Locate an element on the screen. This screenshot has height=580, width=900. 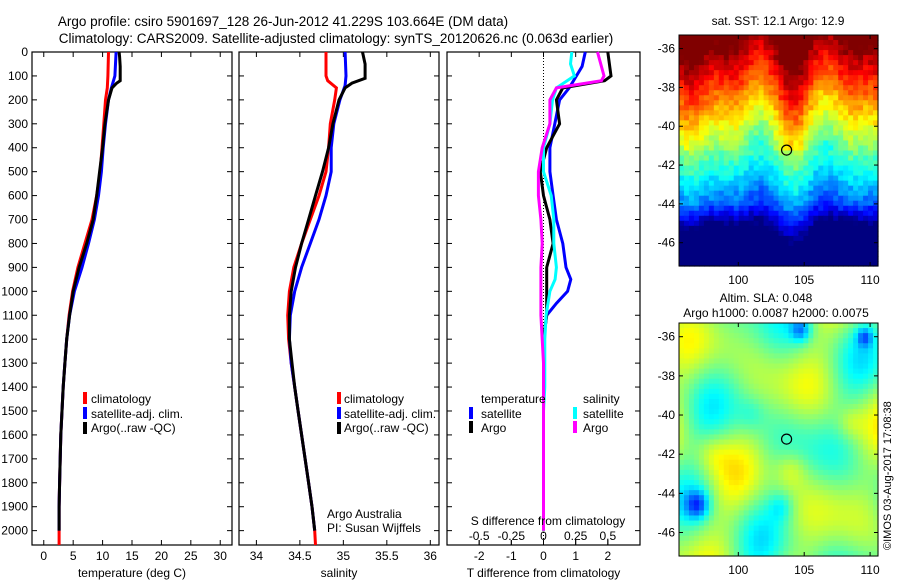
x-tick-label: 34.5 is located at coordinates (300, 556).